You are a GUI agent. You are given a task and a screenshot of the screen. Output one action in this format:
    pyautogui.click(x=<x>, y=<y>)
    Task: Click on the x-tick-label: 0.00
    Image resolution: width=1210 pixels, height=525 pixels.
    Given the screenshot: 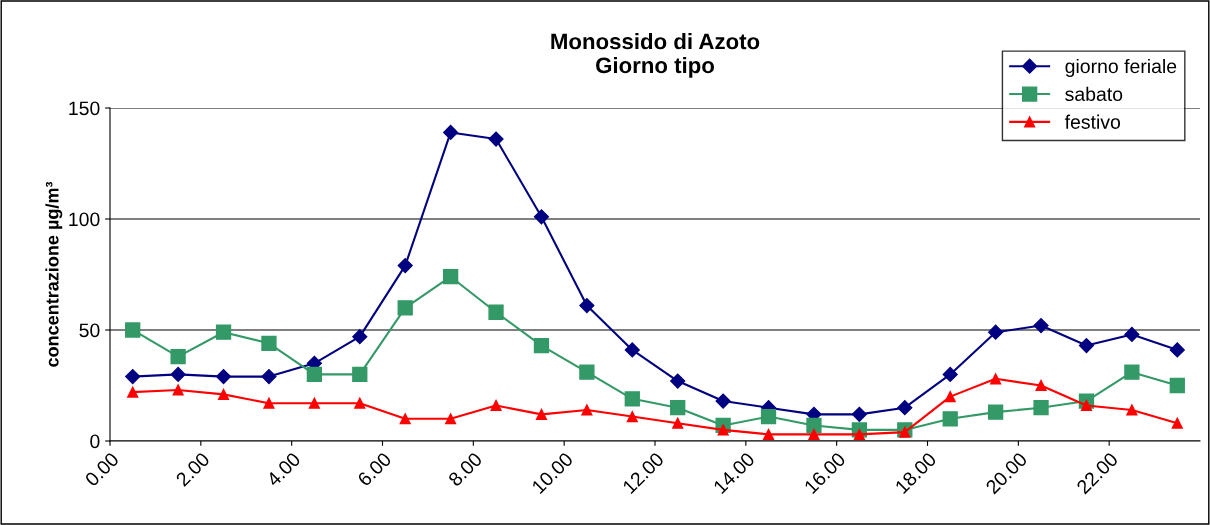 What is the action you would take?
    pyautogui.click(x=102, y=469)
    